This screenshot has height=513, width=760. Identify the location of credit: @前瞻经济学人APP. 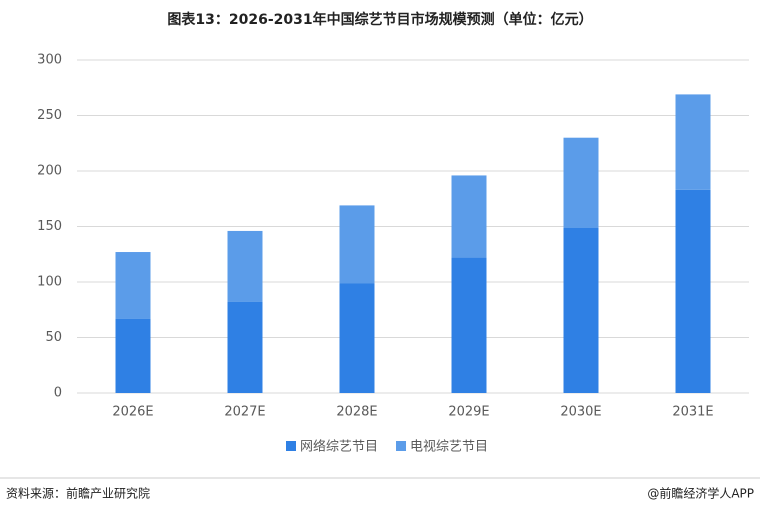
(700, 493).